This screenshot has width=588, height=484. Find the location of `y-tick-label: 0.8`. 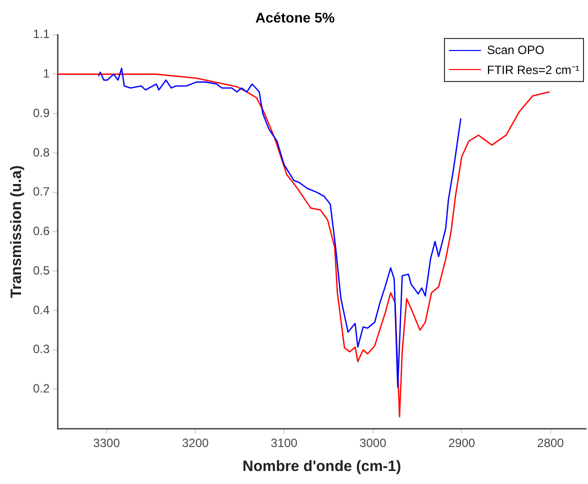

y-tick-label: 0.8 is located at coordinates (41, 152).